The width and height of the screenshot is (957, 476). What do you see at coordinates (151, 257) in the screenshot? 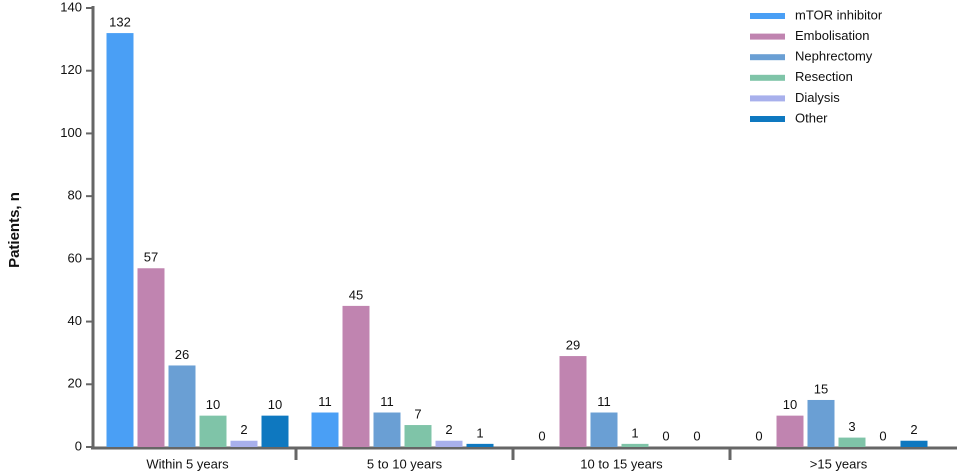
I see `value-label: 57` at bounding box center [151, 257].